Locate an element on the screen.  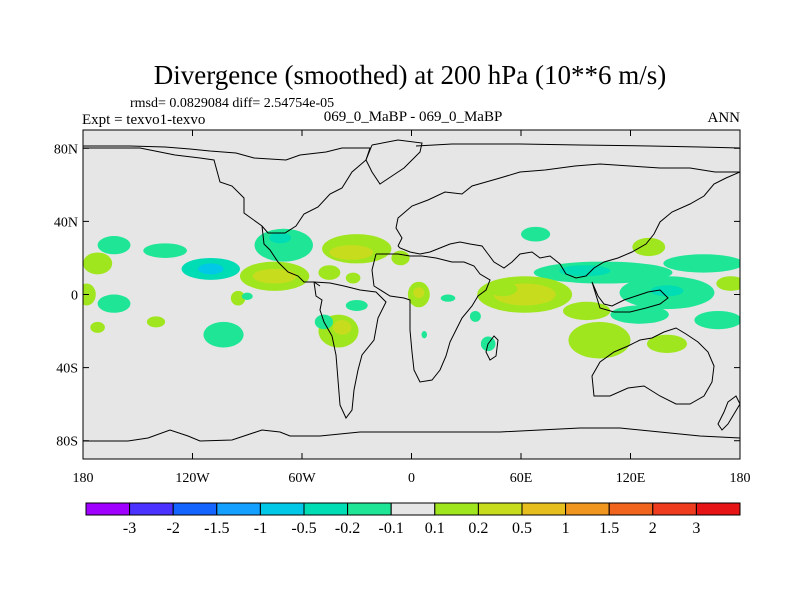
coastline-central-america is located at coordinates (291, 256).